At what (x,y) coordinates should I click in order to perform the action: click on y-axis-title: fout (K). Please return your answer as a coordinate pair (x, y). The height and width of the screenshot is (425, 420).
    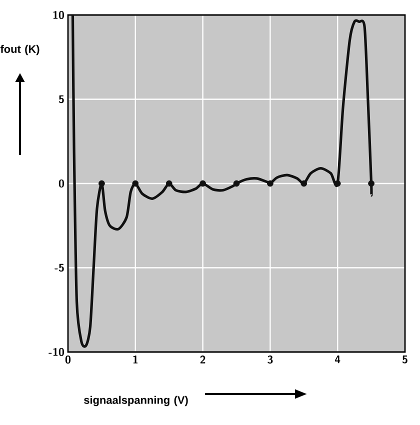
    Looking at the image, I should click on (20, 50).